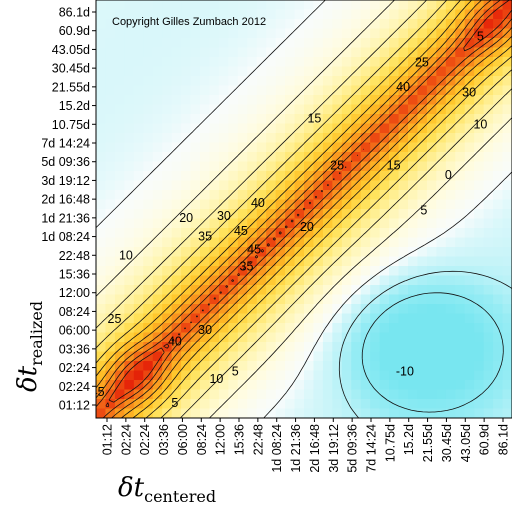 This screenshot has height=512, width=512. What do you see at coordinates (466, 443) in the screenshot?
I see `x-tick-label: 43.05d` at bounding box center [466, 443].